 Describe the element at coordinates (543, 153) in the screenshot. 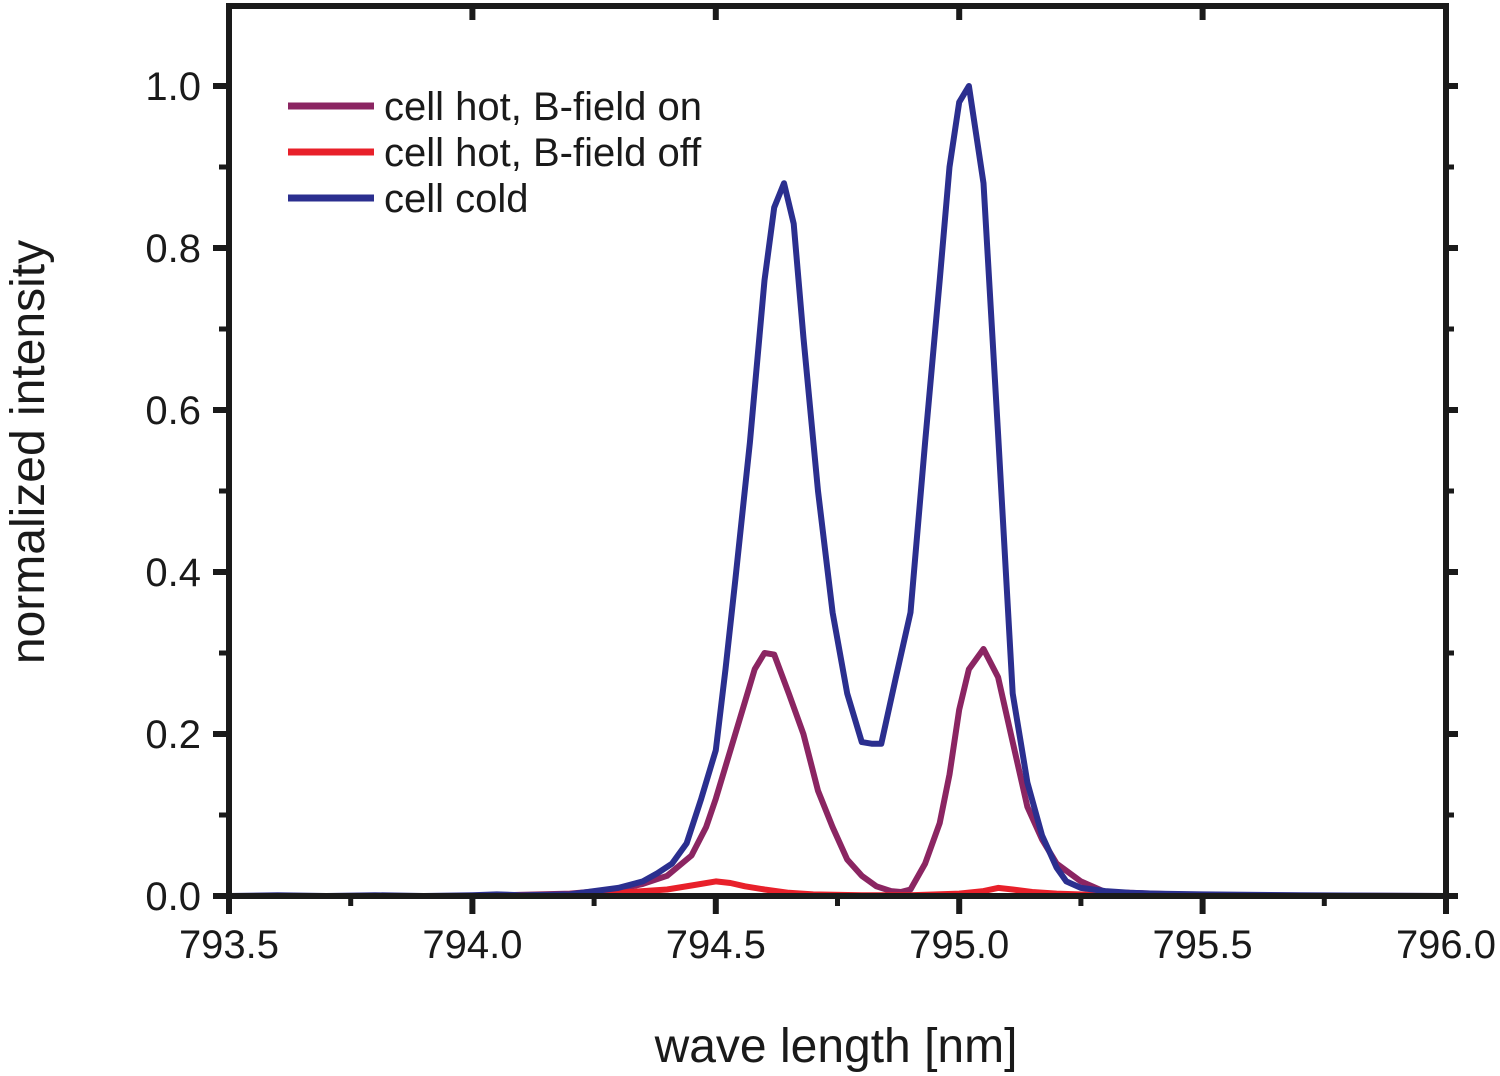

I see `legend-label-2: cell hot, B-field off` at that location.